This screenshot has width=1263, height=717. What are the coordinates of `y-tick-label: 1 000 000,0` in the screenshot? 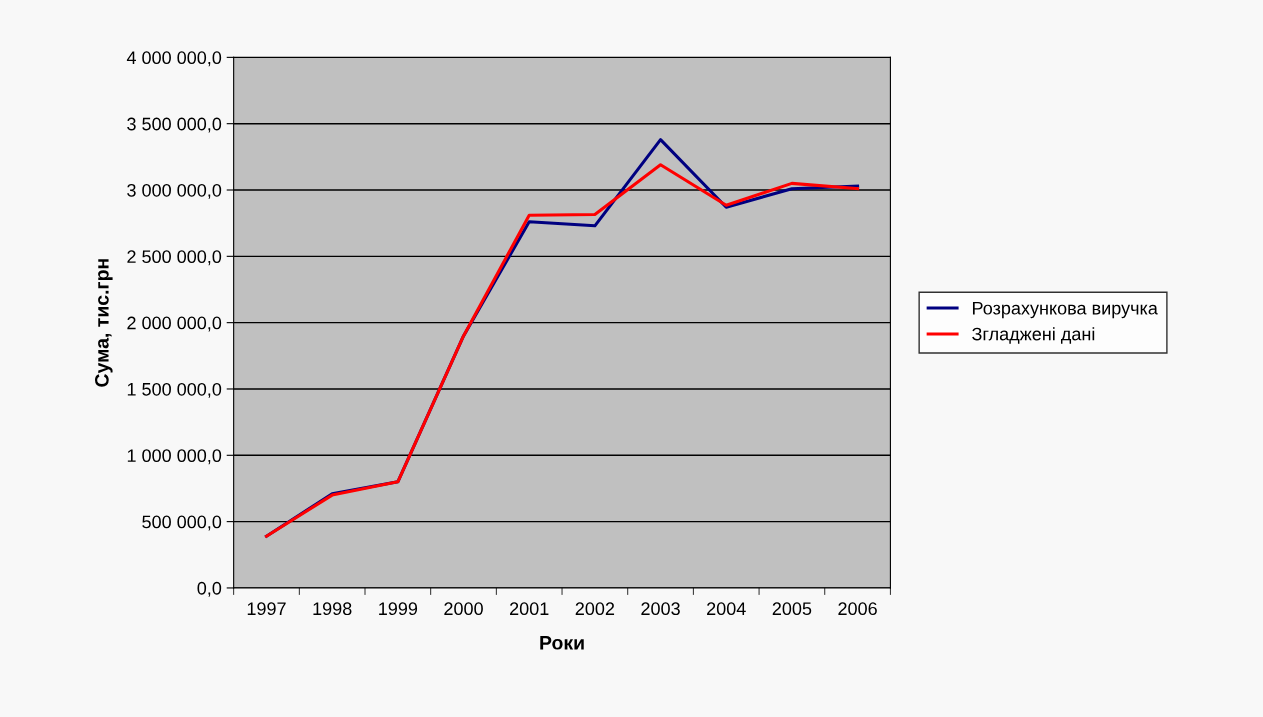 It's located at (174, 457).